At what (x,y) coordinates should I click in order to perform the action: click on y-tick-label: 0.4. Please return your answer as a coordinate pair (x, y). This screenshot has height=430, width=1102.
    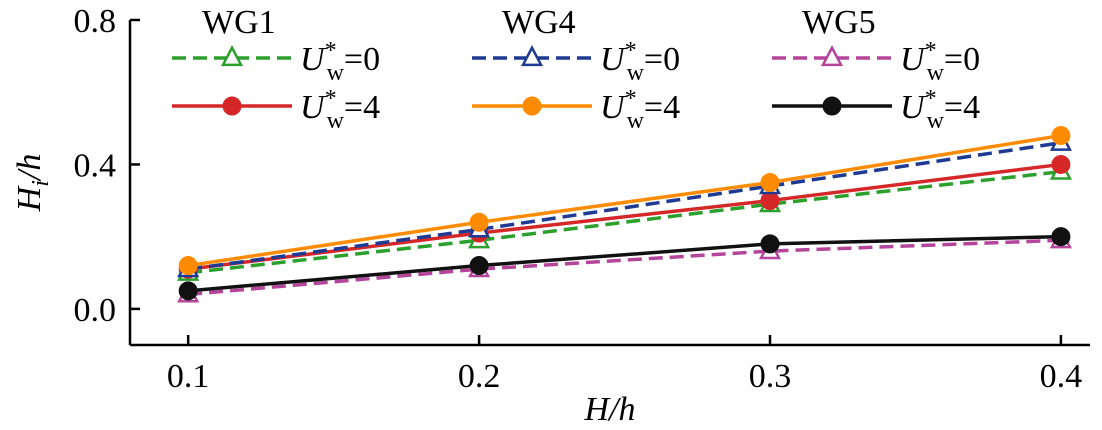
    Looking at the image, I should click on (95, 165).